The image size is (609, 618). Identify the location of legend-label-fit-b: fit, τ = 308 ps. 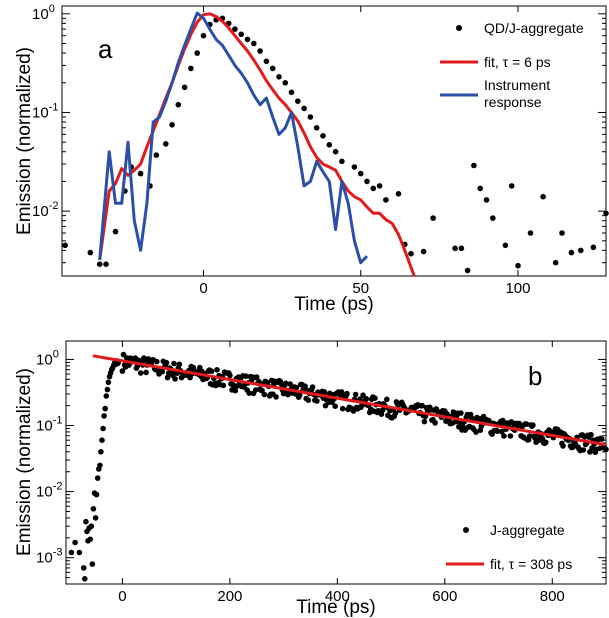
(531, 564).